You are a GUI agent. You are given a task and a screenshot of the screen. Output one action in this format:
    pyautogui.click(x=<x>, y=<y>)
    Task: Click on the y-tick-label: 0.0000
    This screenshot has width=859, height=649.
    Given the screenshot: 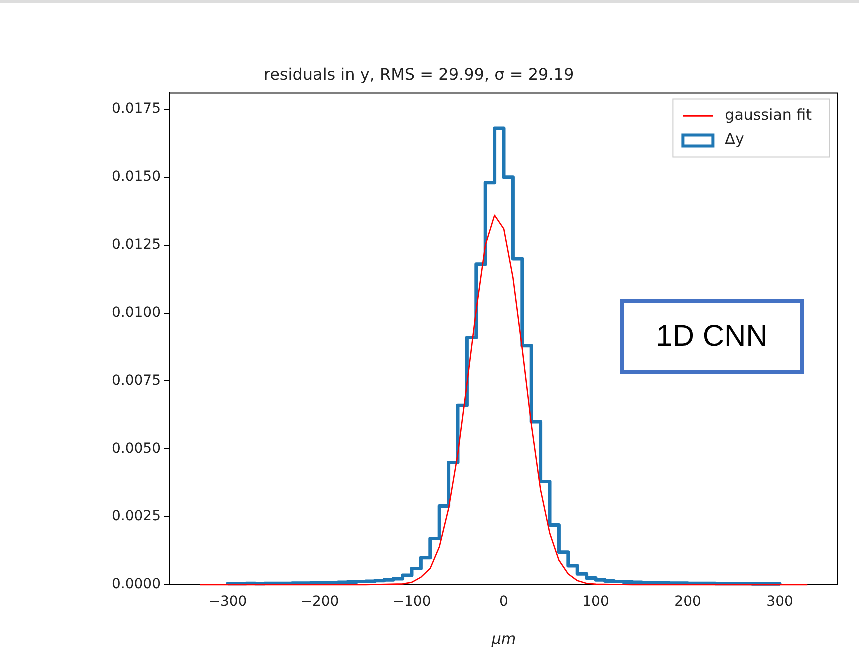 What is the action you would take?
    pyautogui.click(x=136, y=584)
    